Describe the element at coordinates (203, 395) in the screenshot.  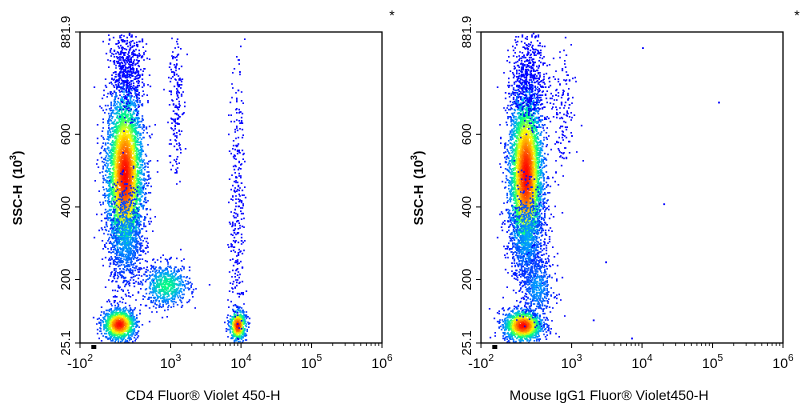
I see `x-axis-label: CD4 Fluor® Violet 450-H` at that location.